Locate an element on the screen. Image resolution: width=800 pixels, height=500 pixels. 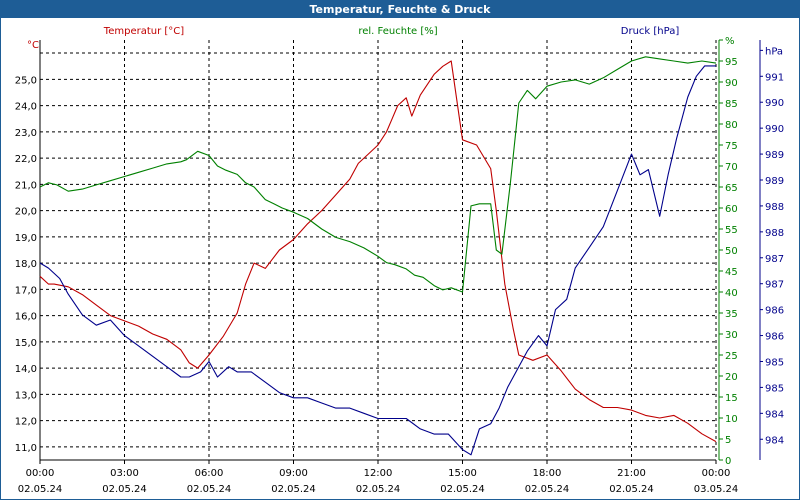
temp-tick-label: 12,0 is located at coordinates (26, 422).